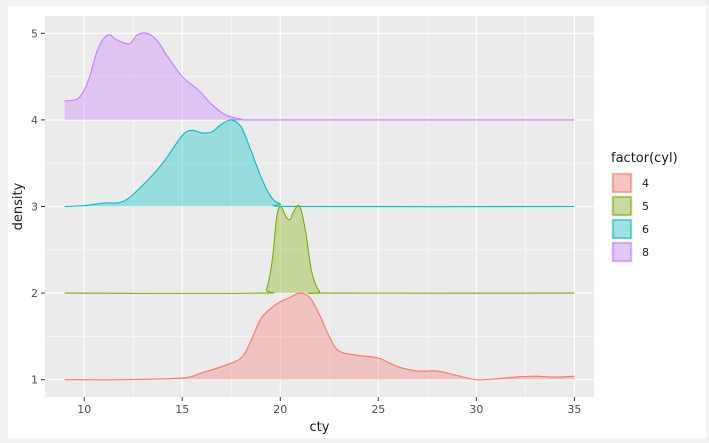 The height and width of the screenshot is (443, 709). I want to click on y-tick-label: 3, so click(34, 207).